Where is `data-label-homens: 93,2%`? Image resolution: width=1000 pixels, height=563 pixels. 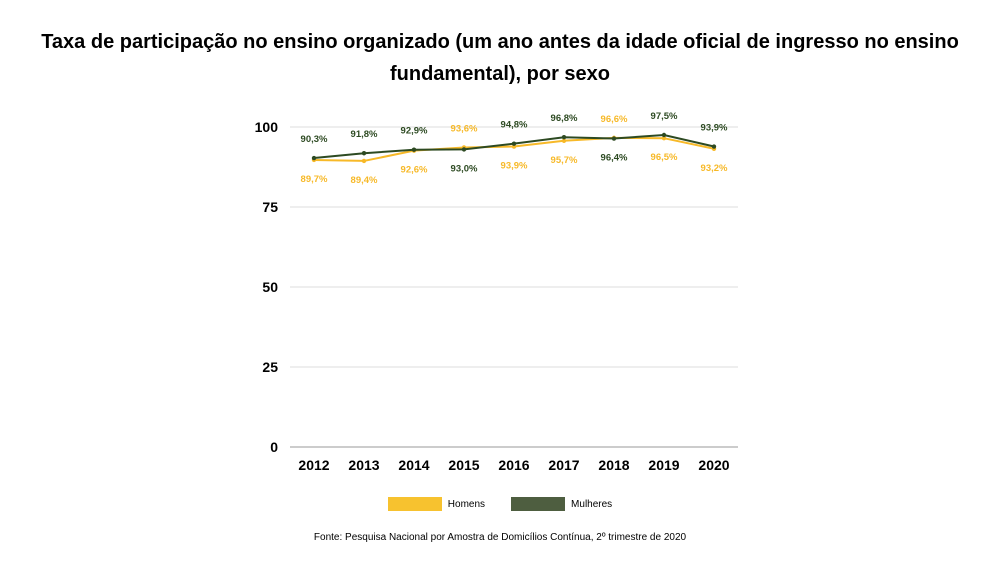
data-label-homens: 93,2% is located at coordinates (714, 168).